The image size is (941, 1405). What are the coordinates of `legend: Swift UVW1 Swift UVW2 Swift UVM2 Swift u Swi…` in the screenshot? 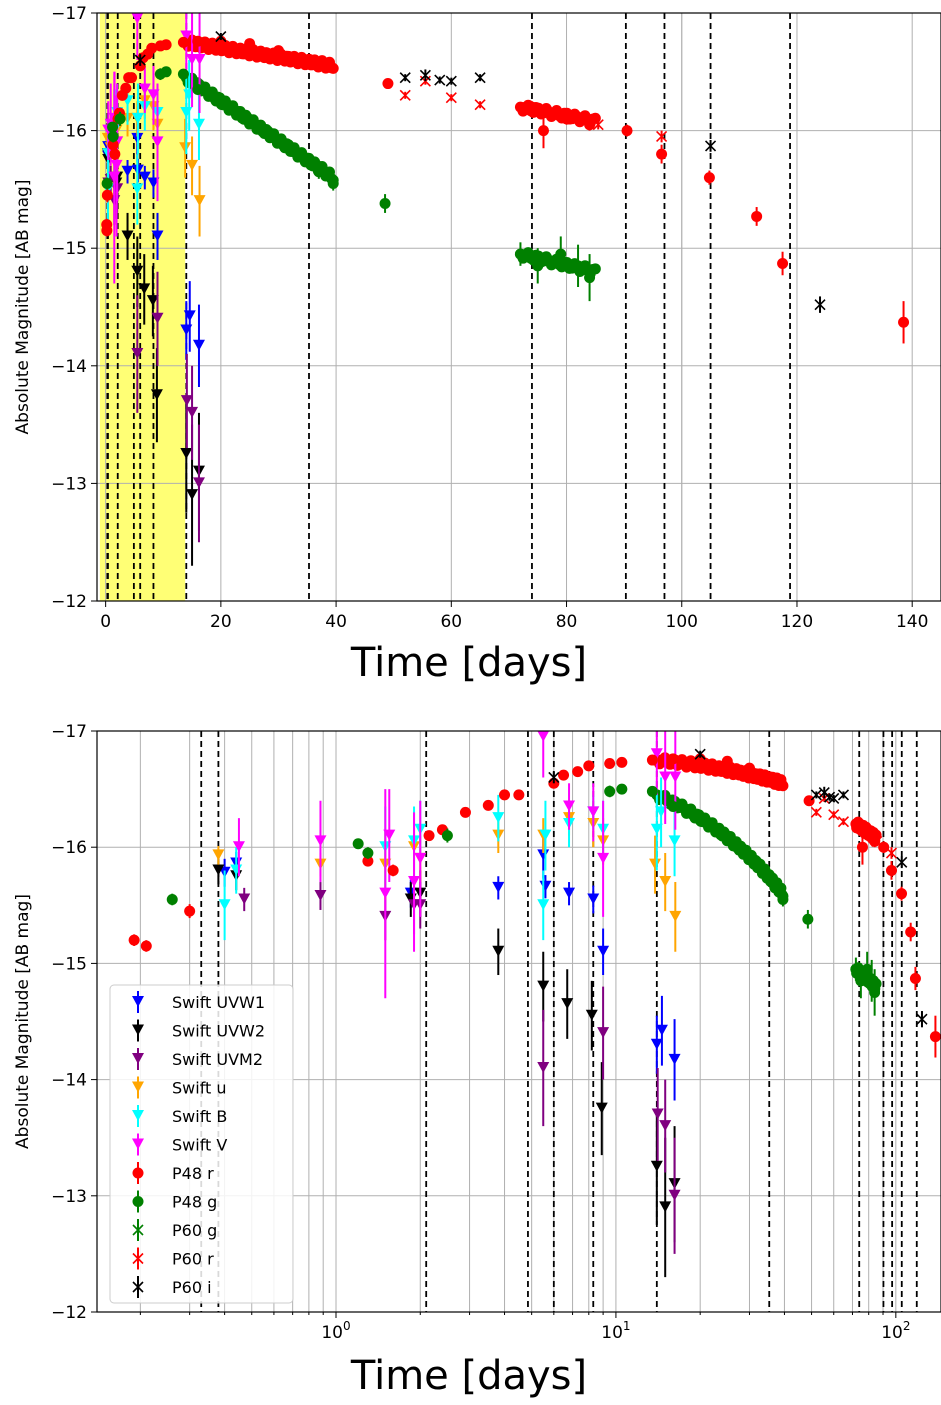 It's located at (201, 1144).